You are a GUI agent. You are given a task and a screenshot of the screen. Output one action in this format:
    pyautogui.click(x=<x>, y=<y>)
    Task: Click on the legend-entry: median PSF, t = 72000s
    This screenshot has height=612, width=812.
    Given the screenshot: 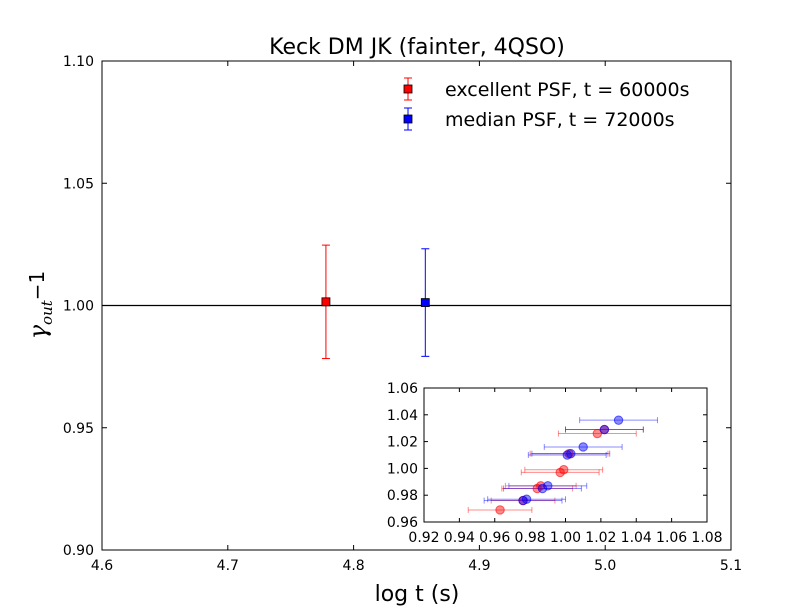 What is the action you would take?
    pyautogui.click(x=560, y=120)
    